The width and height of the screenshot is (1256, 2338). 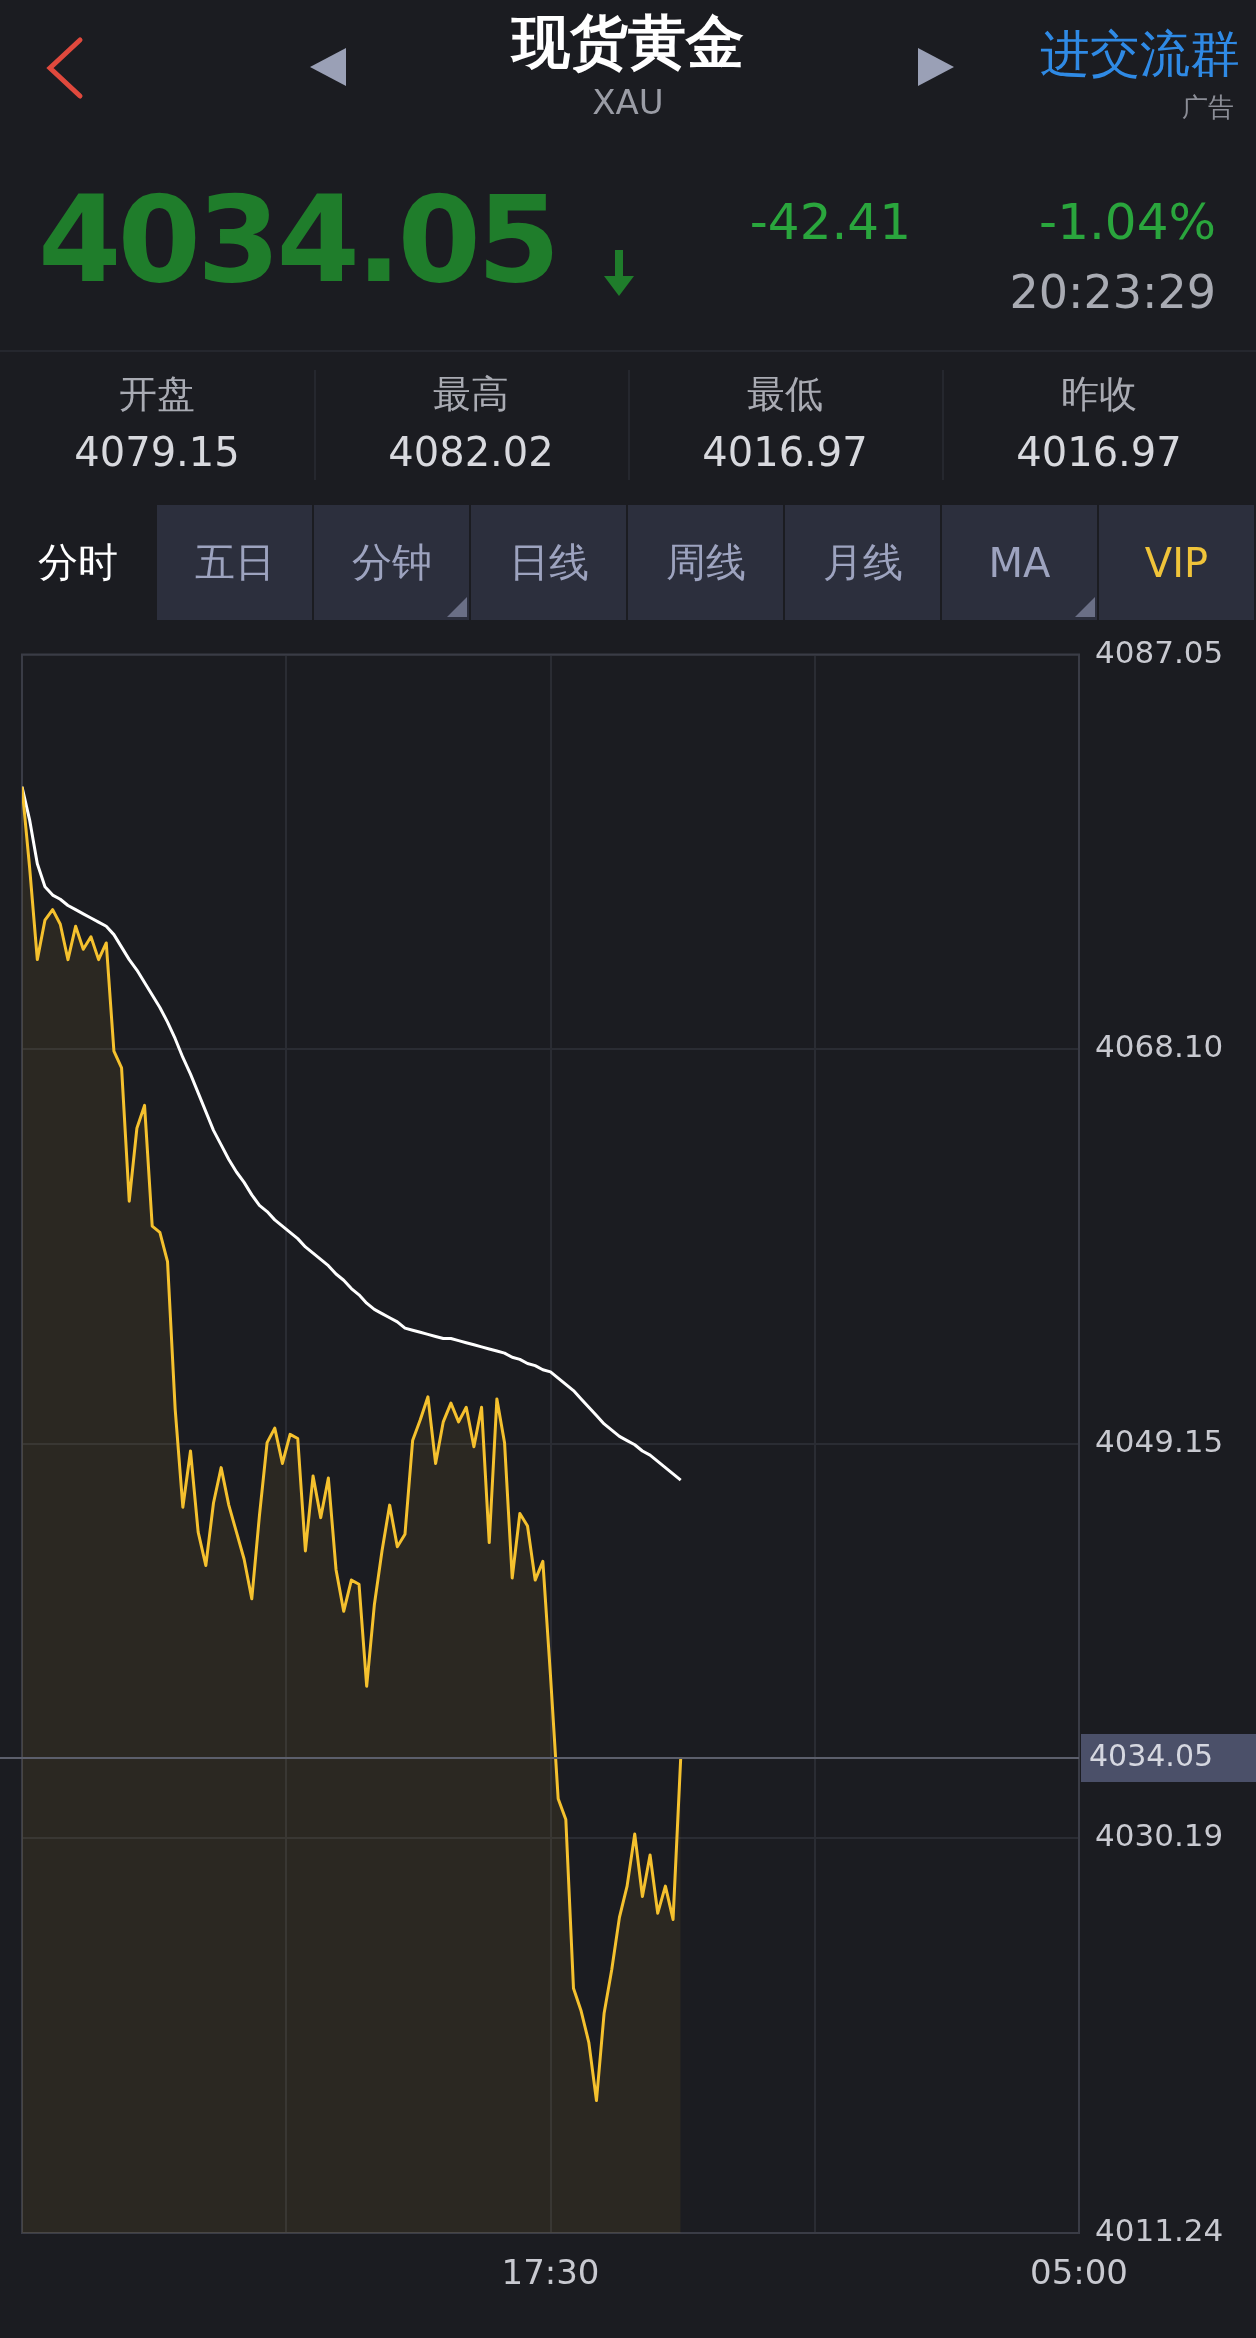 What do you see at coordinates (1159, 651) in the screenshot?
I see `y-tick-label: 4087.05` at bounding box center [1159, 651].